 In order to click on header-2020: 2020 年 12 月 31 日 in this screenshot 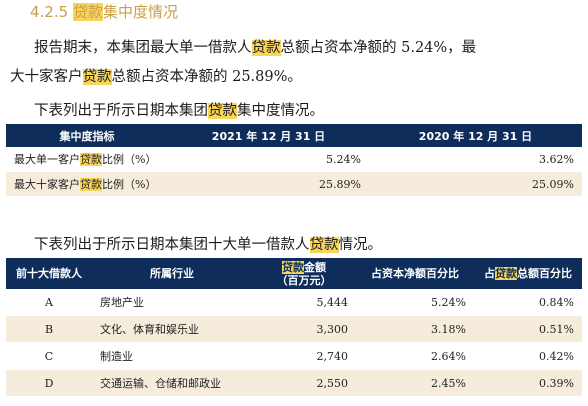, I will do `click(475, 135)`.